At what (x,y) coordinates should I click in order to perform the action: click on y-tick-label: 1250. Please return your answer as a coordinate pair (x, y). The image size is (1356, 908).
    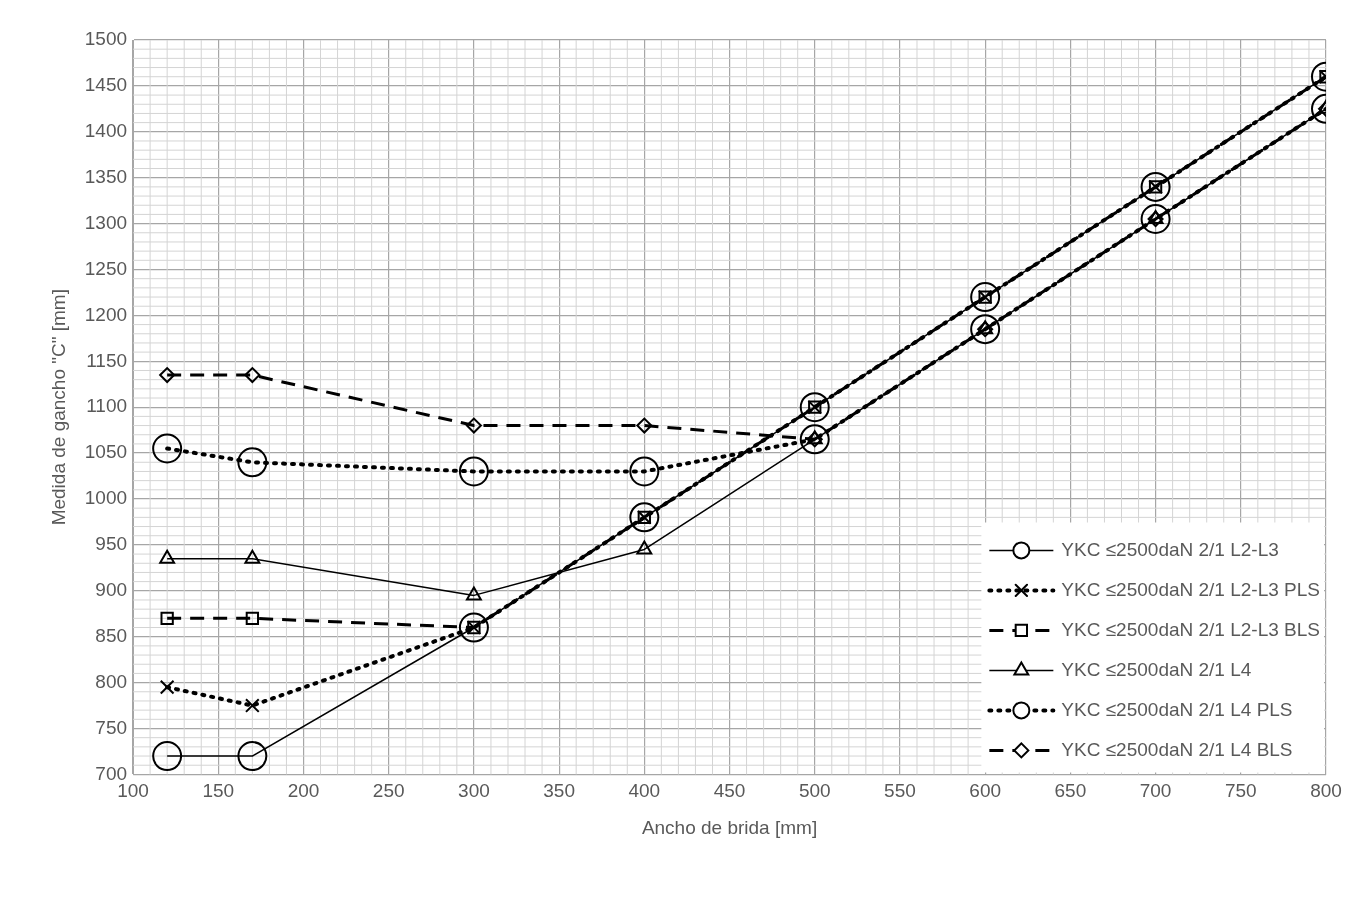
    Looking at the image, I should click on (106, 268).